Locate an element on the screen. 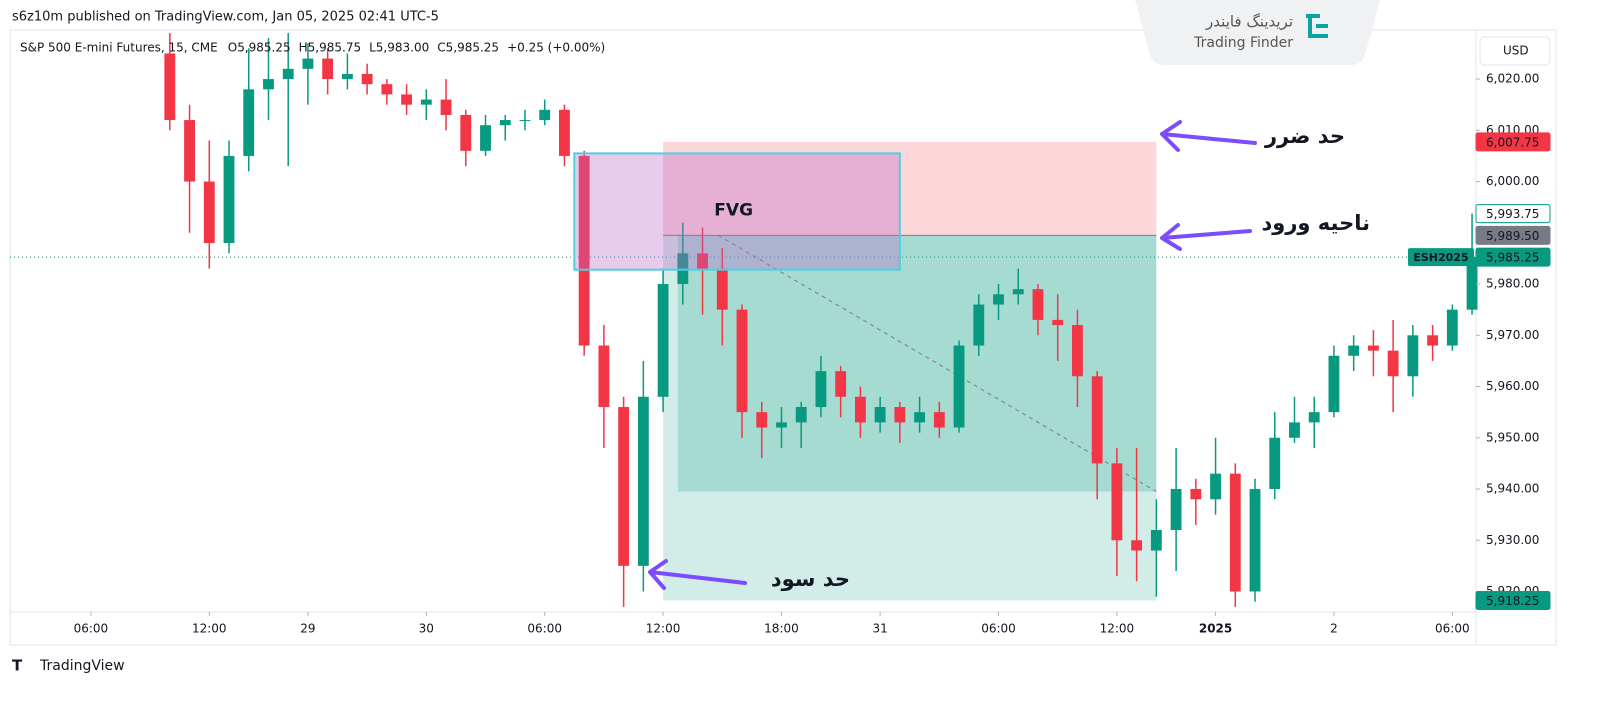 This screenshot has width=1600, height=705. logo-fa: تریدینگ فایندر is located at coordinates (1249, 22).